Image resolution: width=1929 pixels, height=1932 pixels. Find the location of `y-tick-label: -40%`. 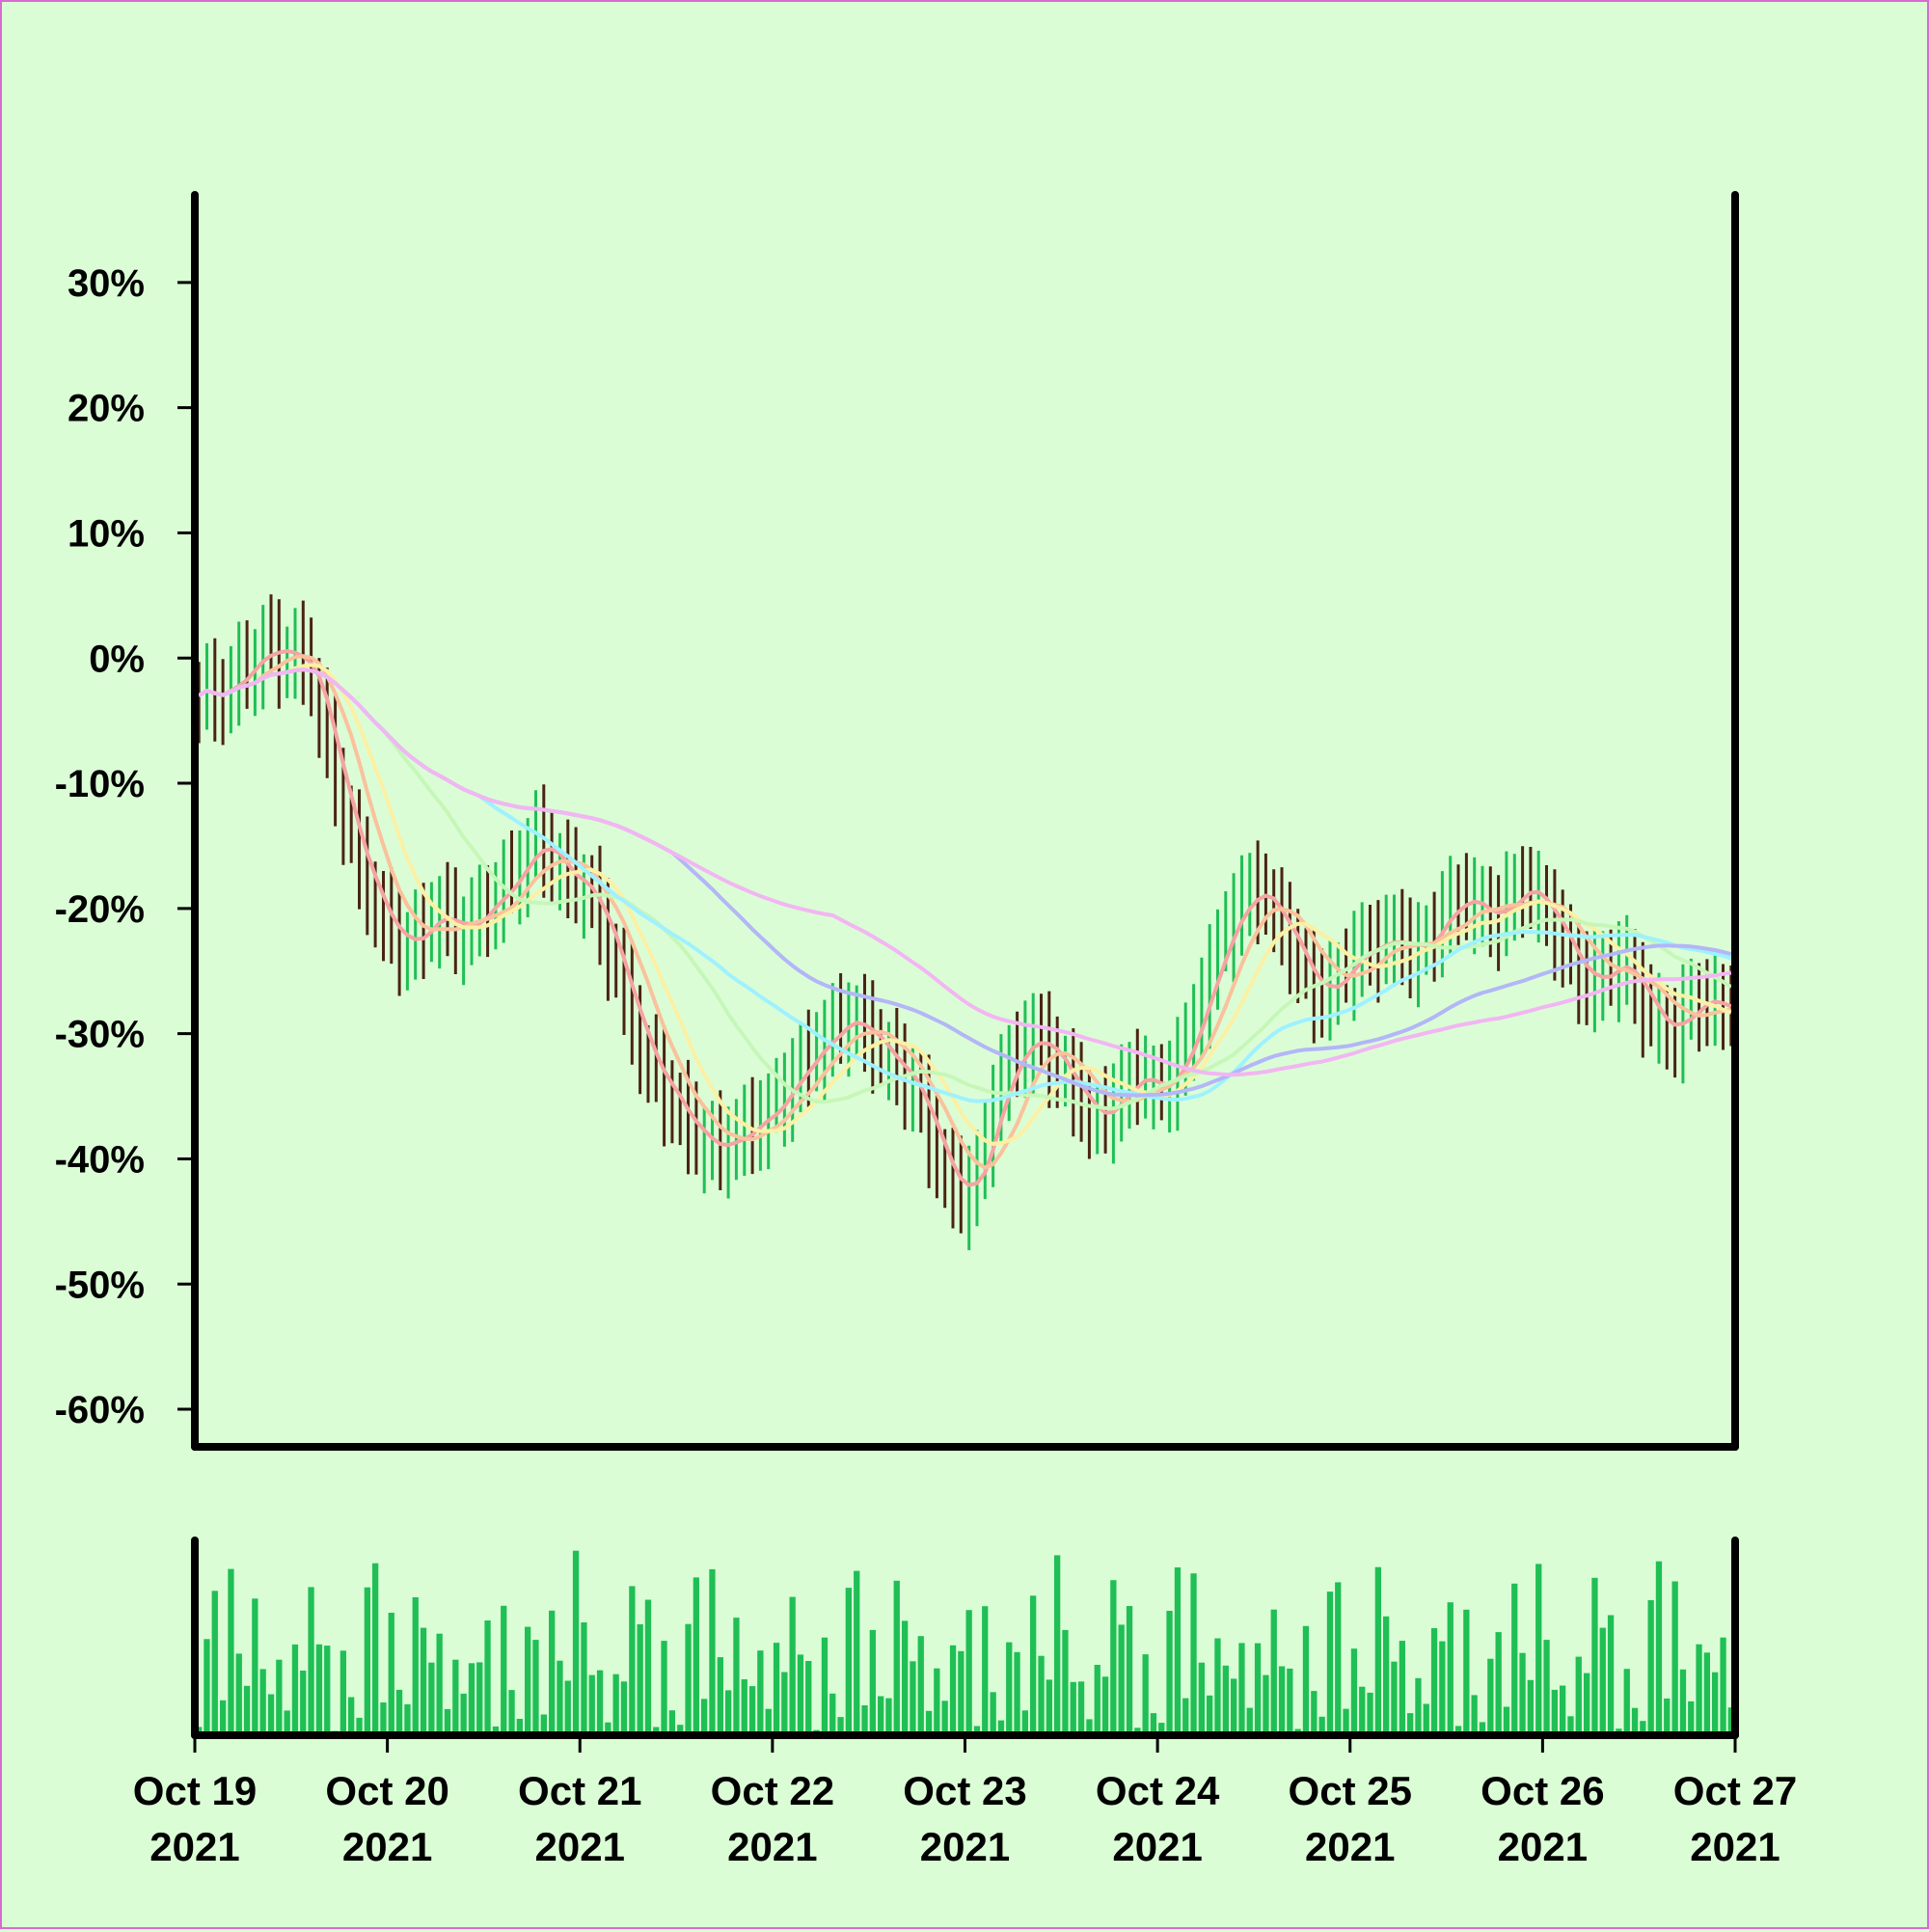

y-tick-label: -40% is located at coordinates (100, 1159).